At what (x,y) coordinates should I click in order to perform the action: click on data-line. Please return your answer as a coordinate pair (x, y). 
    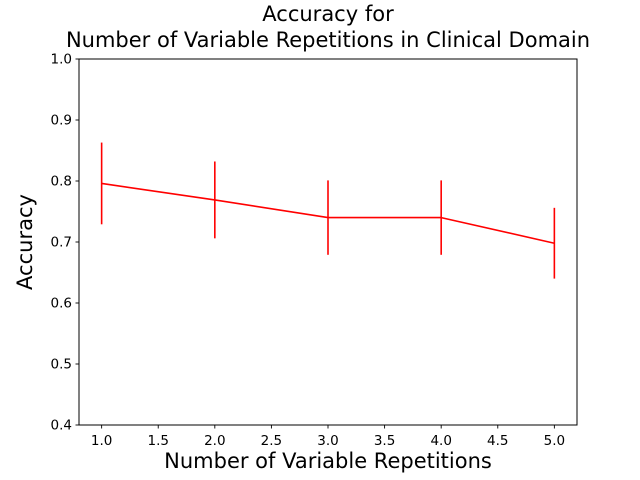
    Looking at the image, I should click on (328, 213).